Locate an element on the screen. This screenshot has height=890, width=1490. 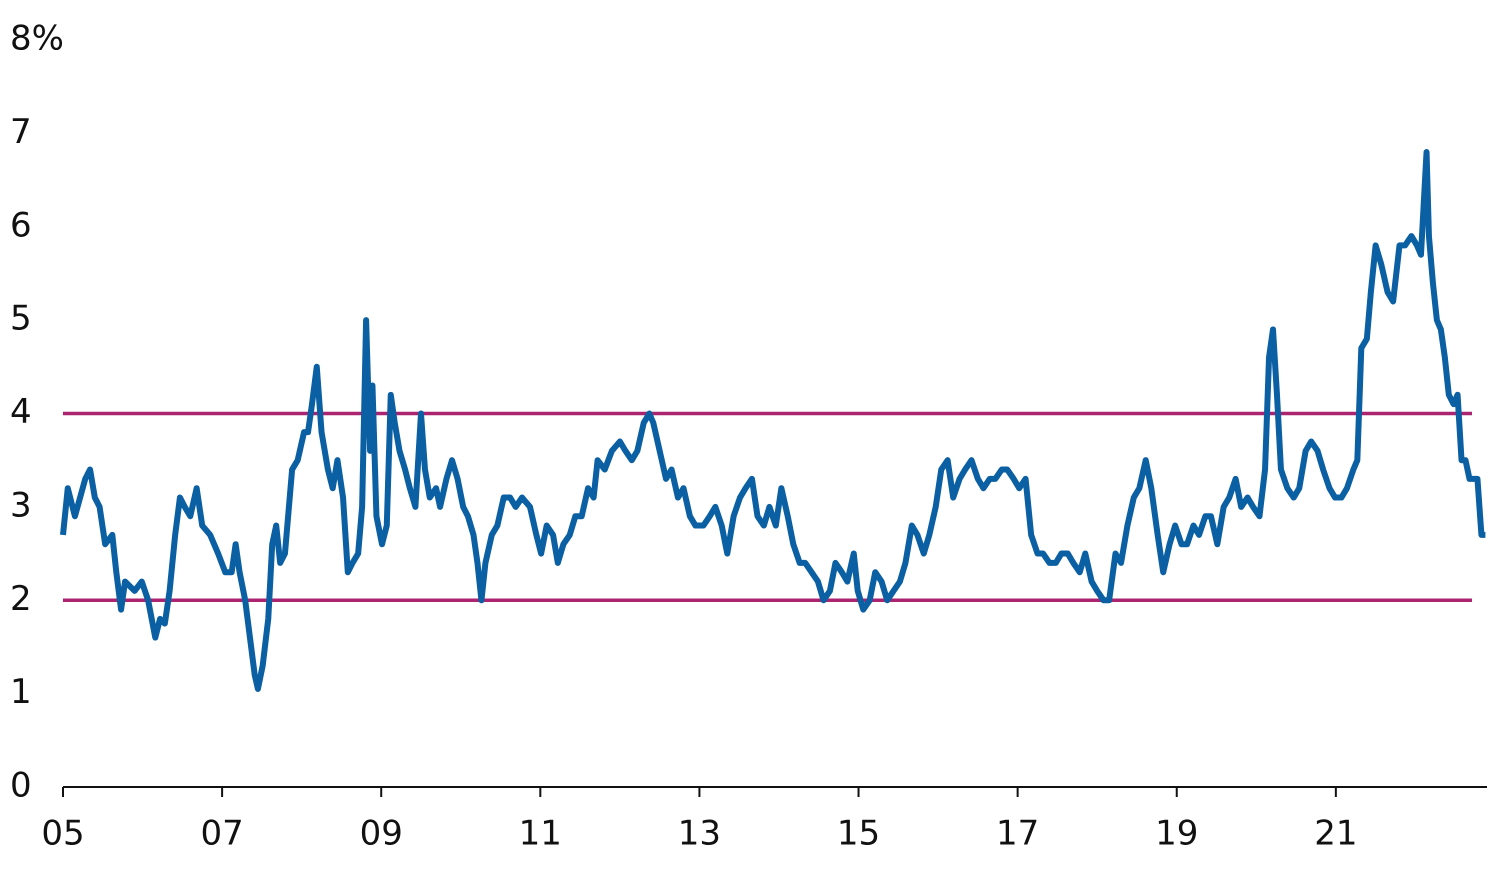
y-tick-label: 8% is located at coordinates (37, 39).